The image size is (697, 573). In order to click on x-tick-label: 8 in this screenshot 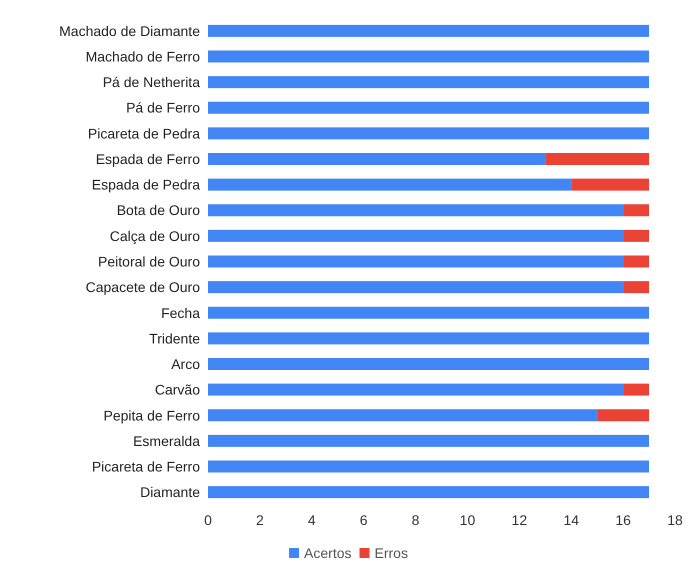, I will do `click(416, 520)`.